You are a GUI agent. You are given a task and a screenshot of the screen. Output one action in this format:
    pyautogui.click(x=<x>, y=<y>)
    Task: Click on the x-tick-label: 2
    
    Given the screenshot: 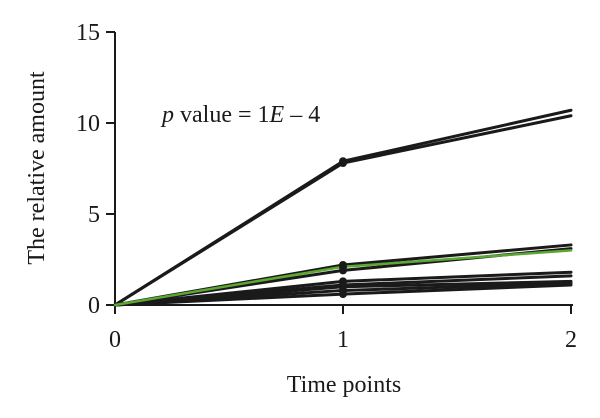 What is the action you would take?
    pyautogui.click(x=571, y=340)
    